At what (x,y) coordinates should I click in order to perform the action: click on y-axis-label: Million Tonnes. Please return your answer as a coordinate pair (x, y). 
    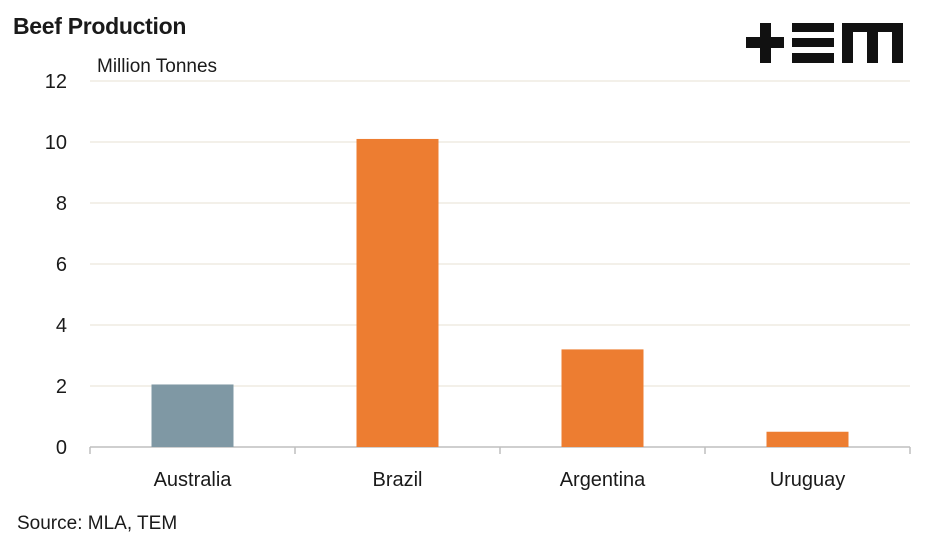
    Looking at the image, I should click on (157, 66).